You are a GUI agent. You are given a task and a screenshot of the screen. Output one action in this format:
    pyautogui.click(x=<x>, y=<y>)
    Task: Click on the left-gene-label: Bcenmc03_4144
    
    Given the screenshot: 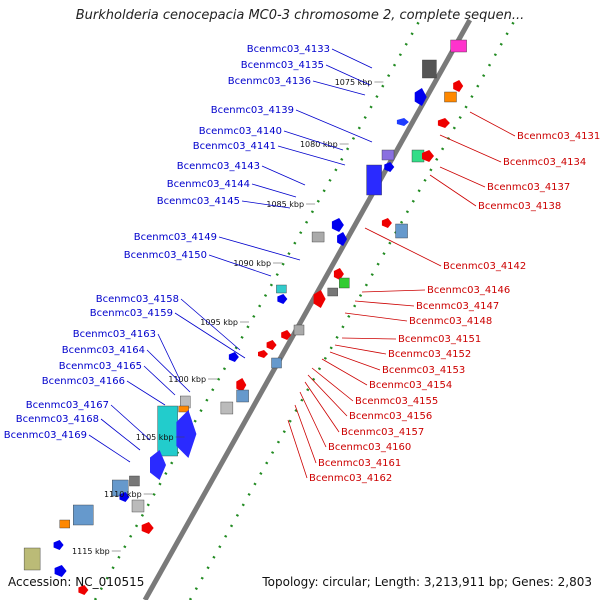 What is the action you would take?
    pyautogui.click(x=208, y=184)
    